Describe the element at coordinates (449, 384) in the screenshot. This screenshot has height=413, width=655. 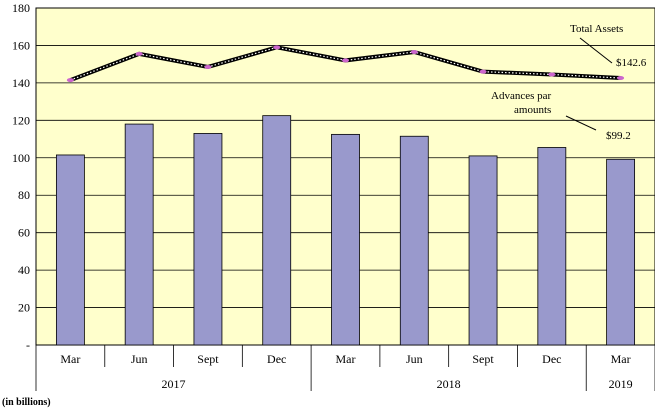
I see `year-label: 2018` at that location.